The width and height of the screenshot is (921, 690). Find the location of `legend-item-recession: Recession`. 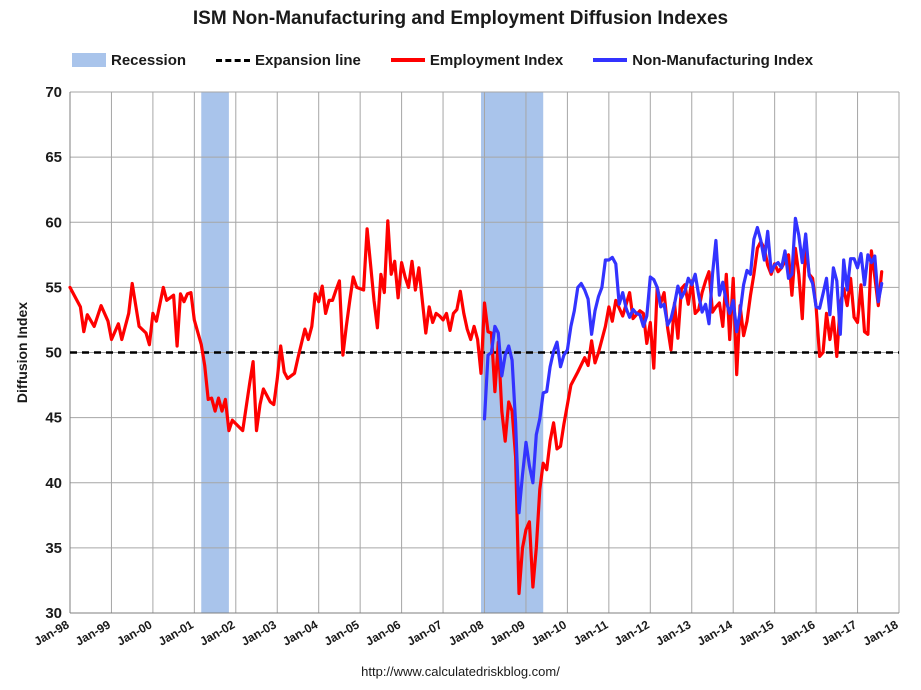

legend-item-recession: Recession is located at coordinates (129, 60).